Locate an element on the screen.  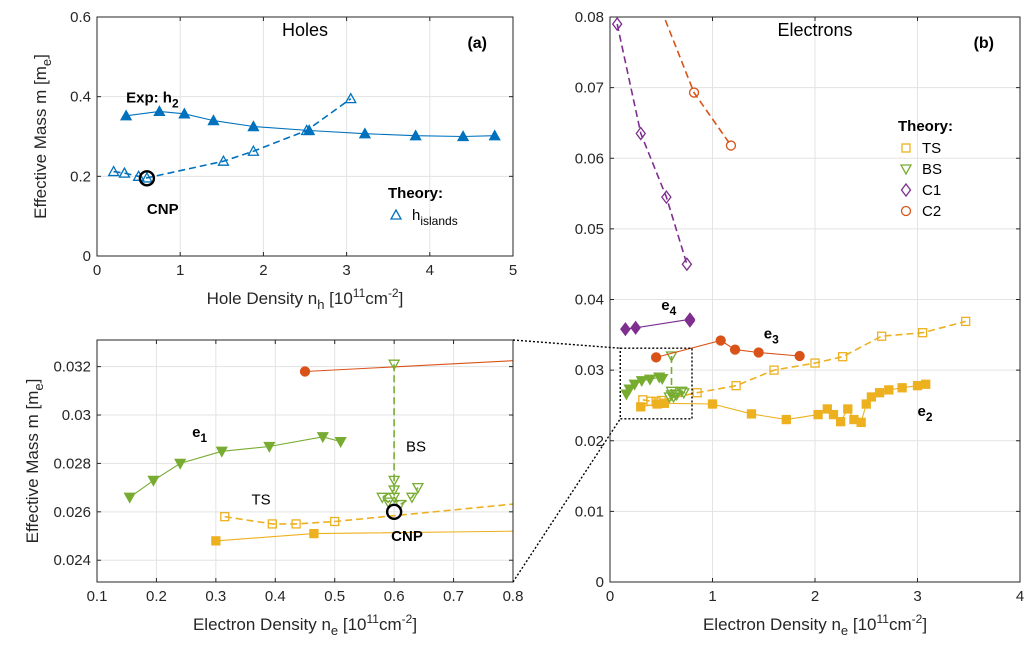
x-tick-label: 0 is located at coordinates (610, 596).